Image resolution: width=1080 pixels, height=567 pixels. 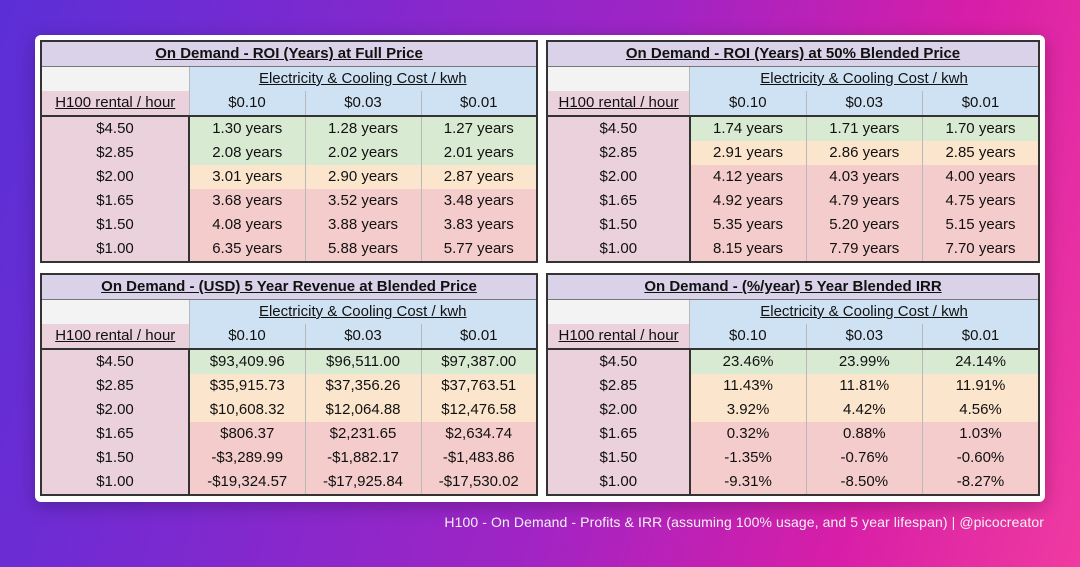 I want to click on value-cell: -9.31%, so click(x=748, y=482).